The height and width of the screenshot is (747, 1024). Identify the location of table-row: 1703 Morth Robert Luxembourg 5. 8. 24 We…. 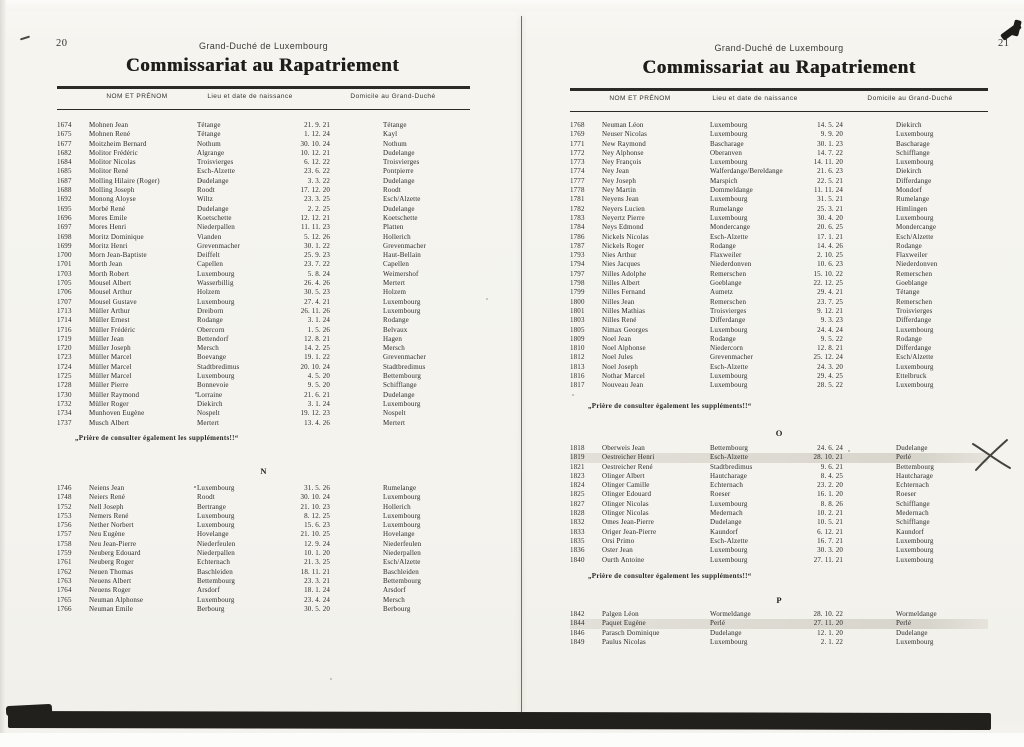
(263, 274).